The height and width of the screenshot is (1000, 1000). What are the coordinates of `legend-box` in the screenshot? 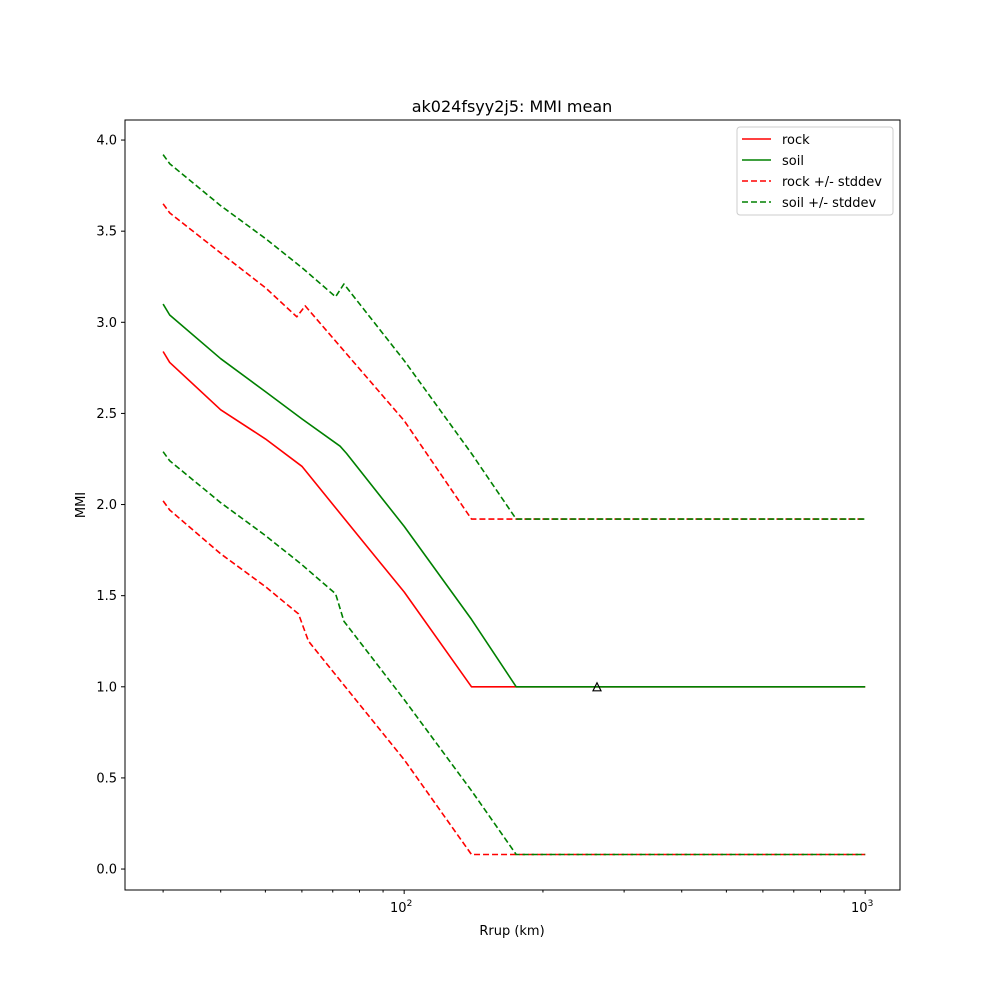 It's located at (815, 171).